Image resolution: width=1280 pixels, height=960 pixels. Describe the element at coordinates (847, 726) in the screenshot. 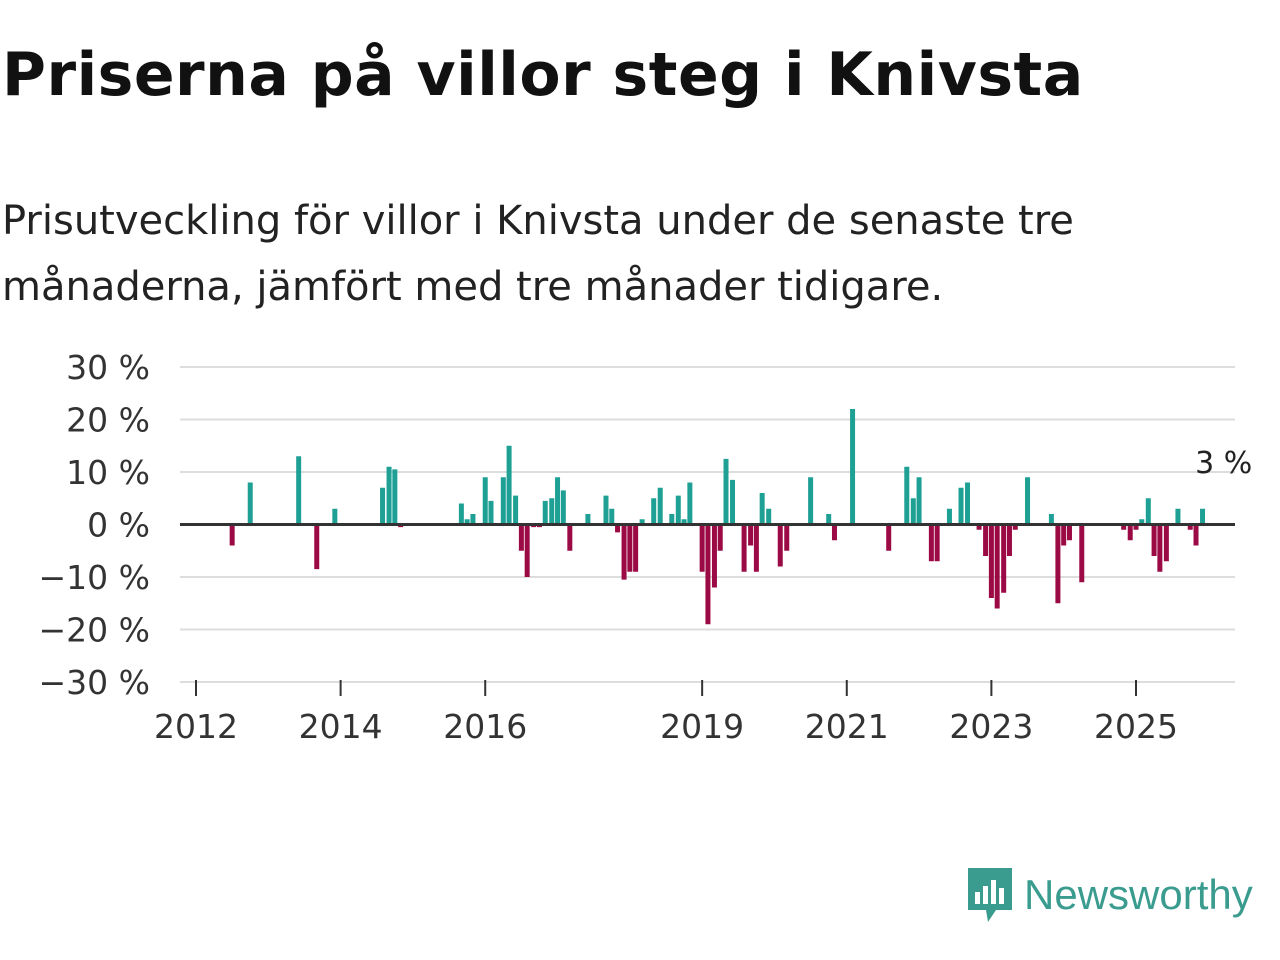

I see `x-tick-label: 2021` at that location.